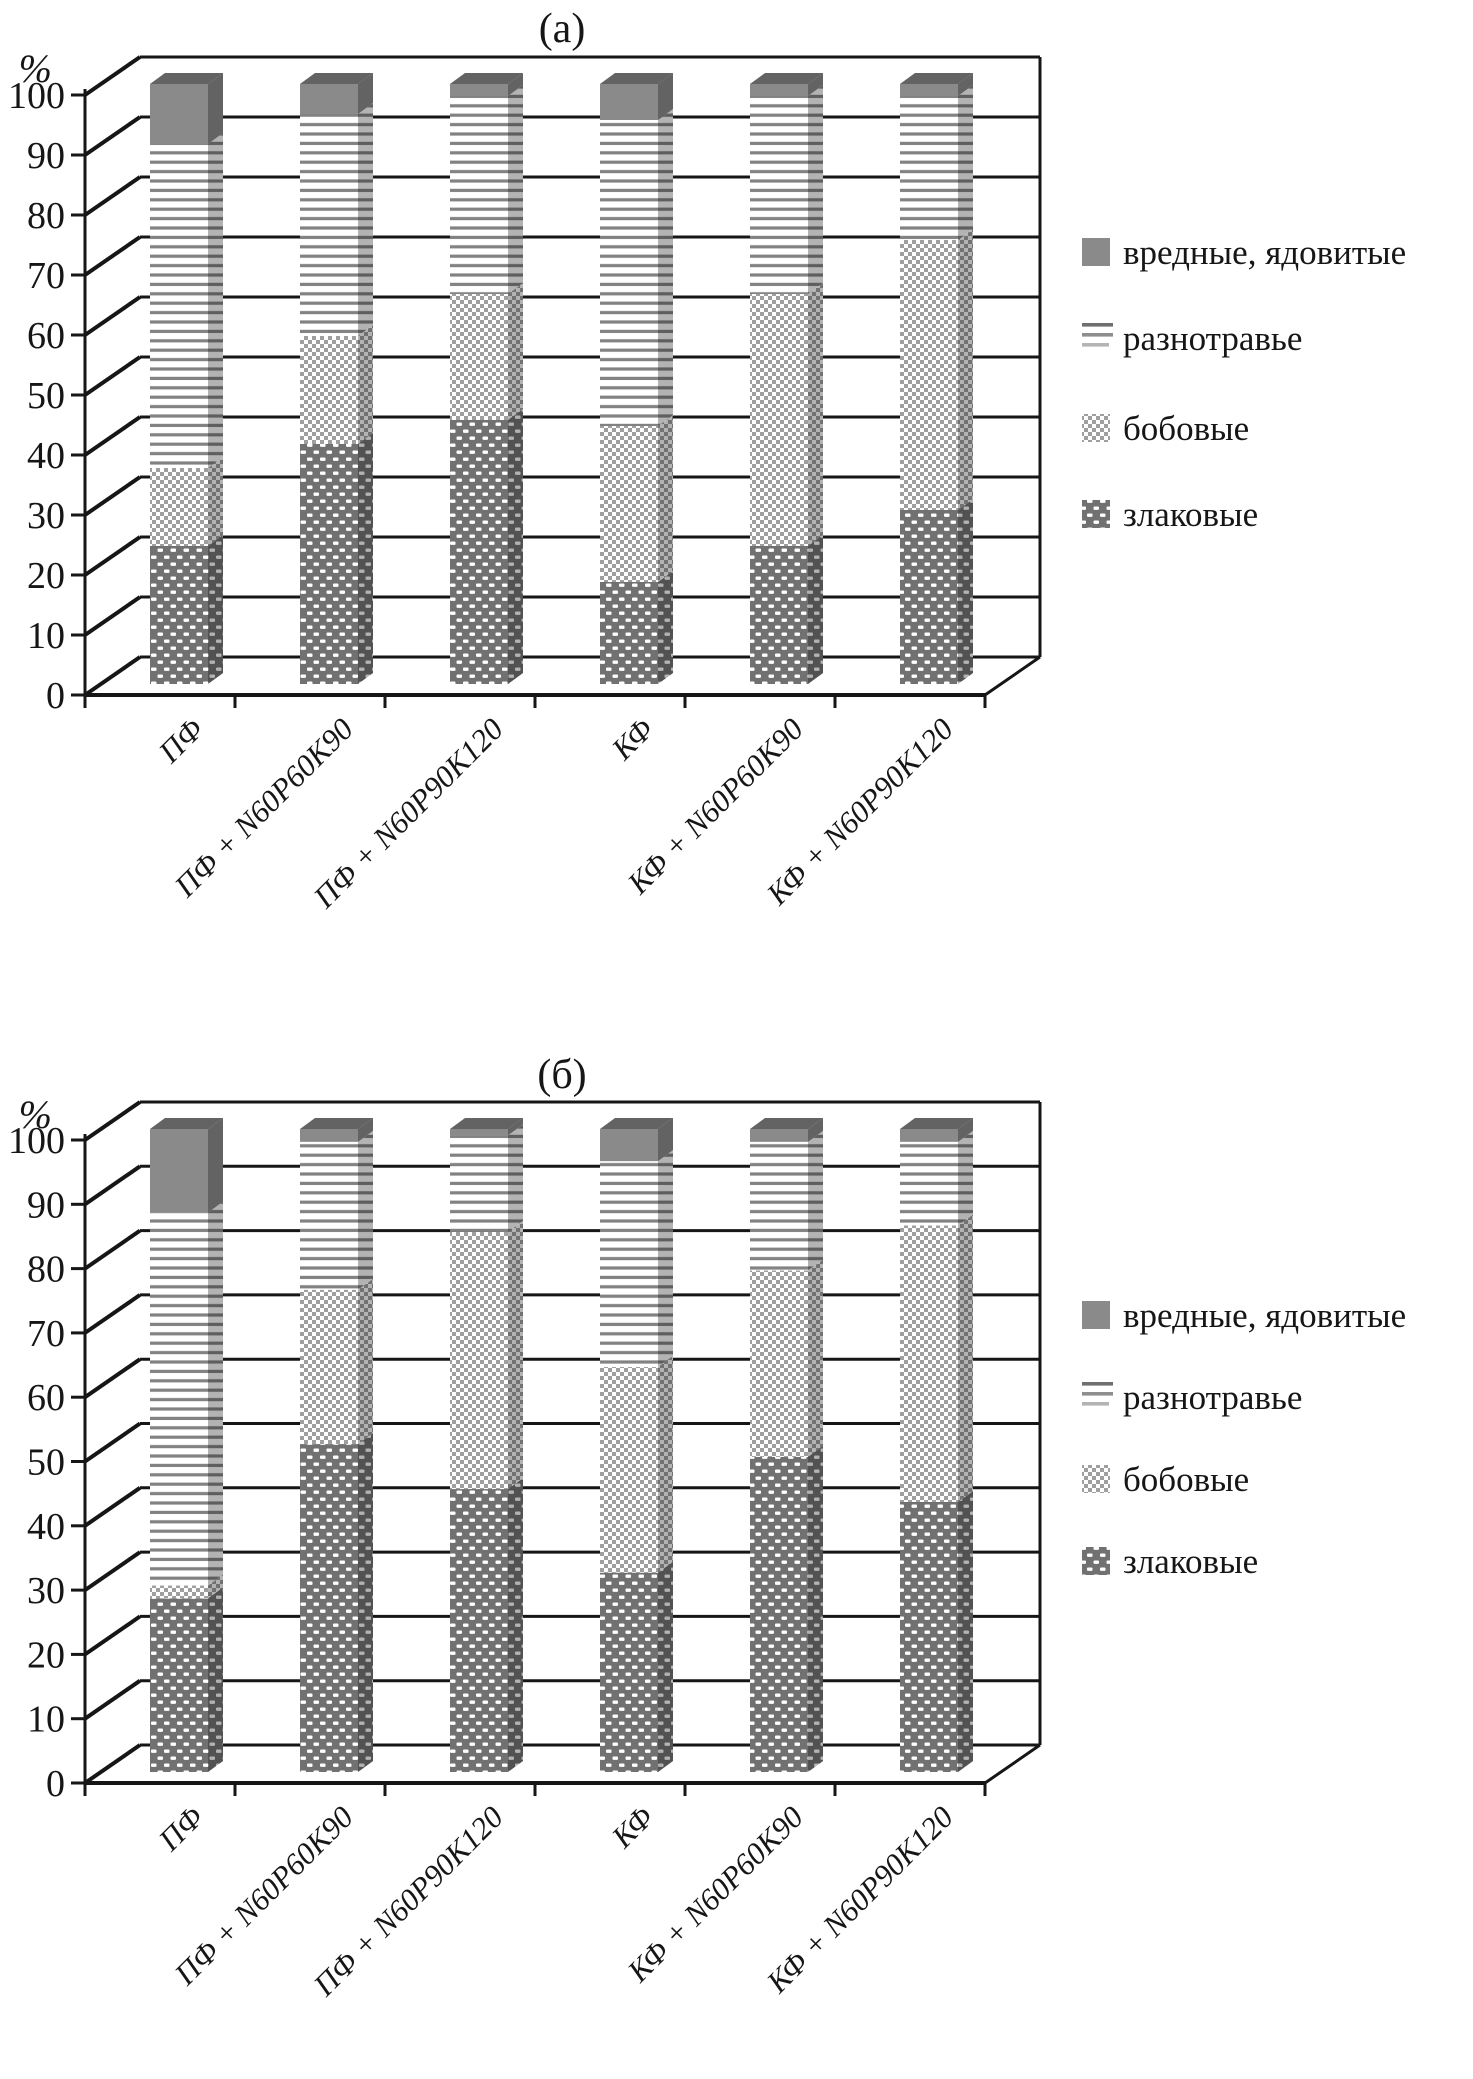  What do you see at coordinates (1097, 325) in the screenshot?
I see `herbs-pattern-icon` at bounding box center [1097, 325].